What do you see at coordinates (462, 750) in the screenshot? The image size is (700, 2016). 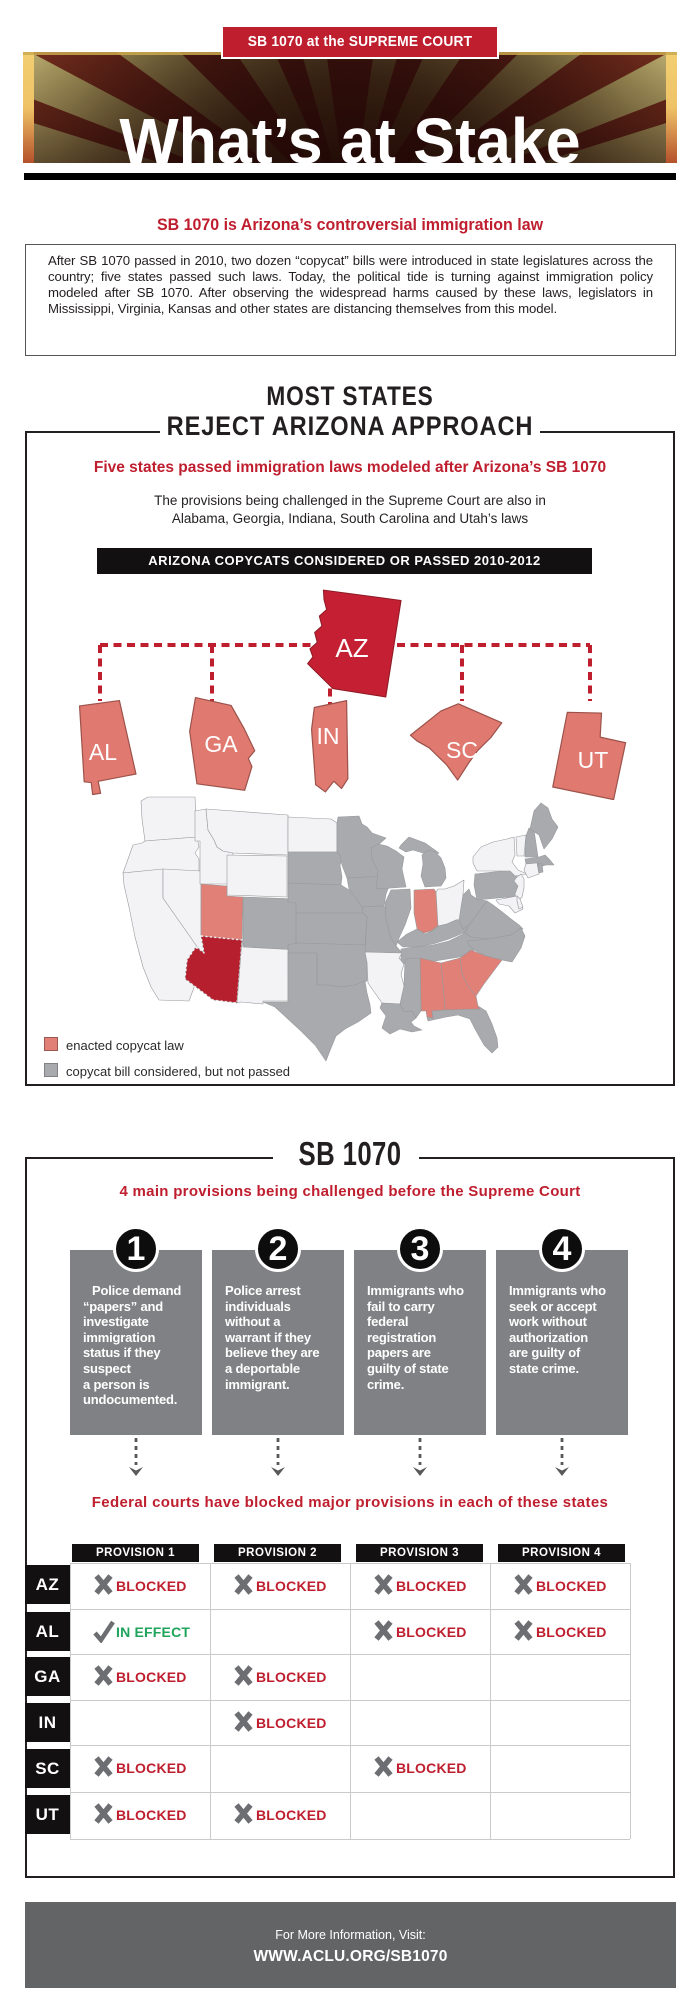 I see `svg-text: SC` at bounding box center [462, 750].